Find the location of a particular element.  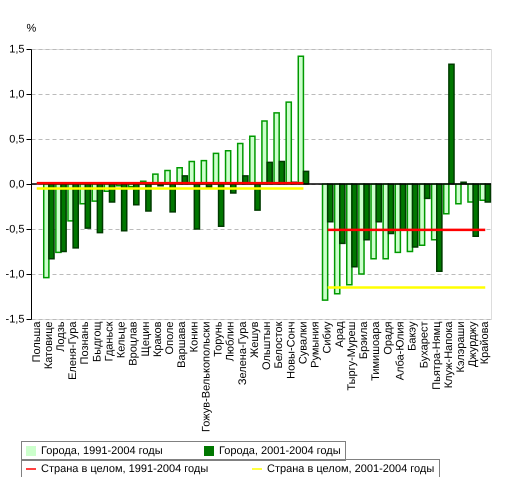

x-tick-label: Кельце is located at coordinates (122, 340).